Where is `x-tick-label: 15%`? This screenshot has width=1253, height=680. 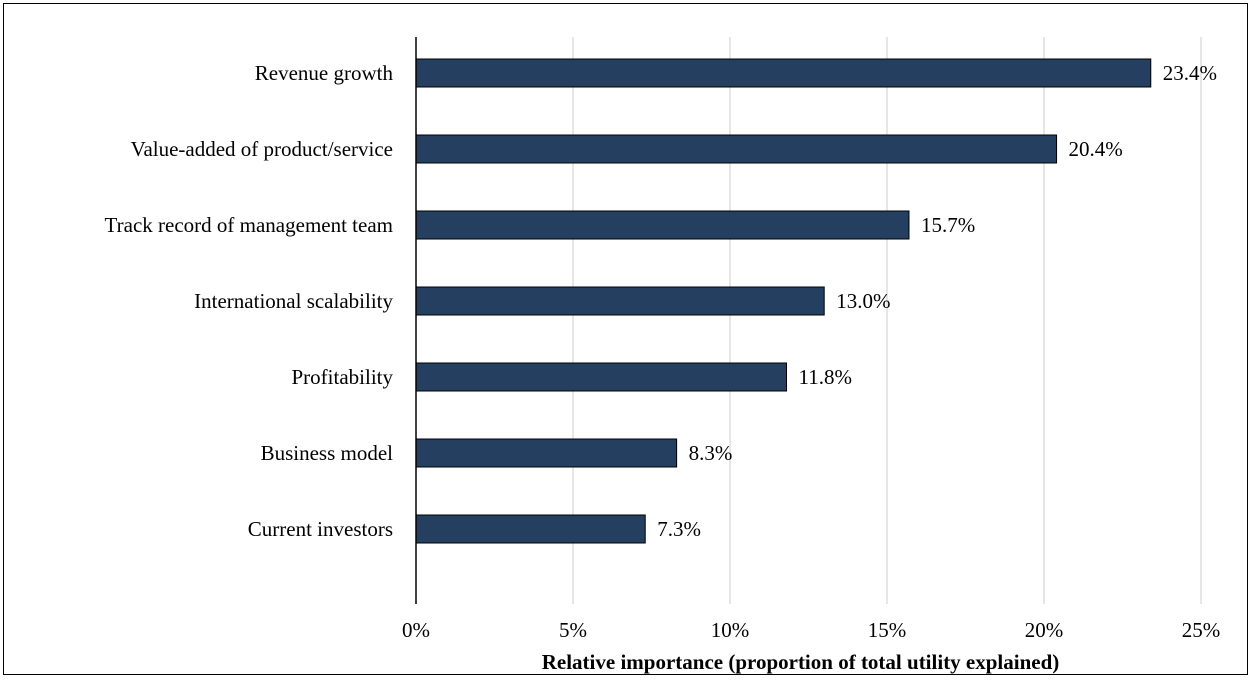 x-tick-label: 15% is located at coordinates (887, 630).